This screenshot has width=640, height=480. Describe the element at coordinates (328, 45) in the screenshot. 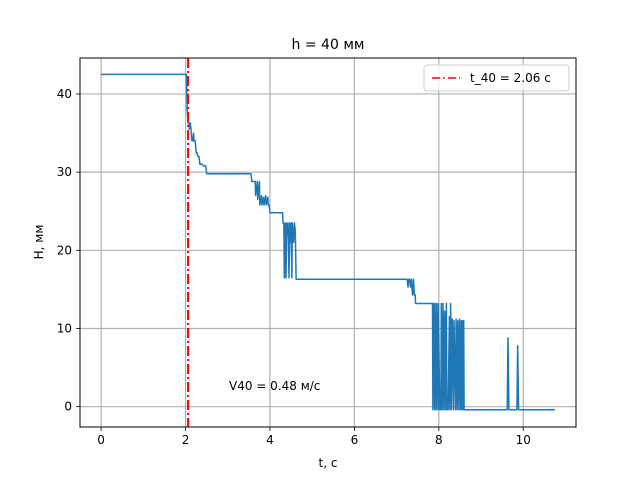

I see `chart-title: h = 40 мм` at that location.